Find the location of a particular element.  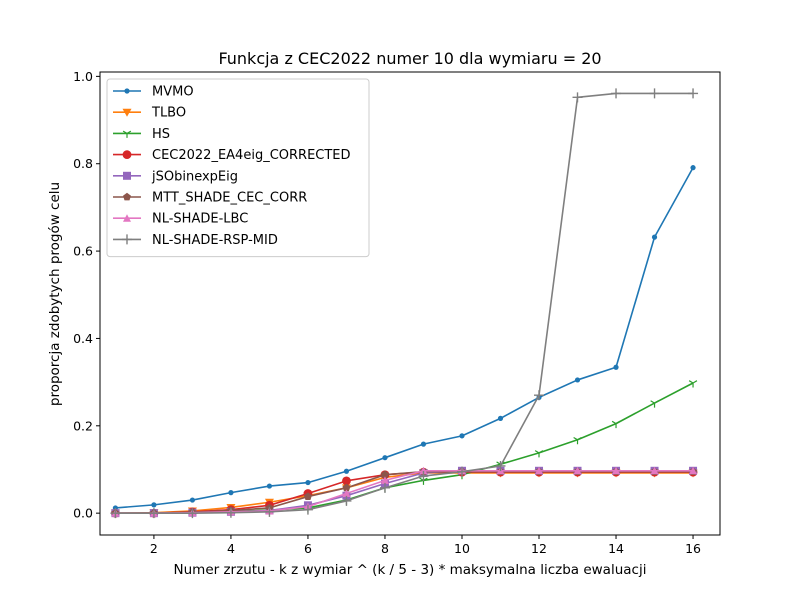

legend-label: jSObinexpEig is located at coordinates (194, 176).